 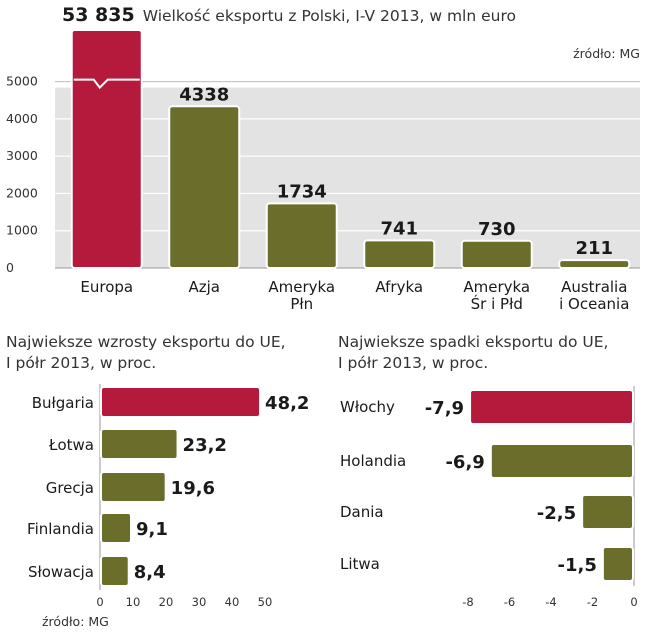 I want to click on chart3-bar-group: Litwa -1,5, so click(x=487, y=564).